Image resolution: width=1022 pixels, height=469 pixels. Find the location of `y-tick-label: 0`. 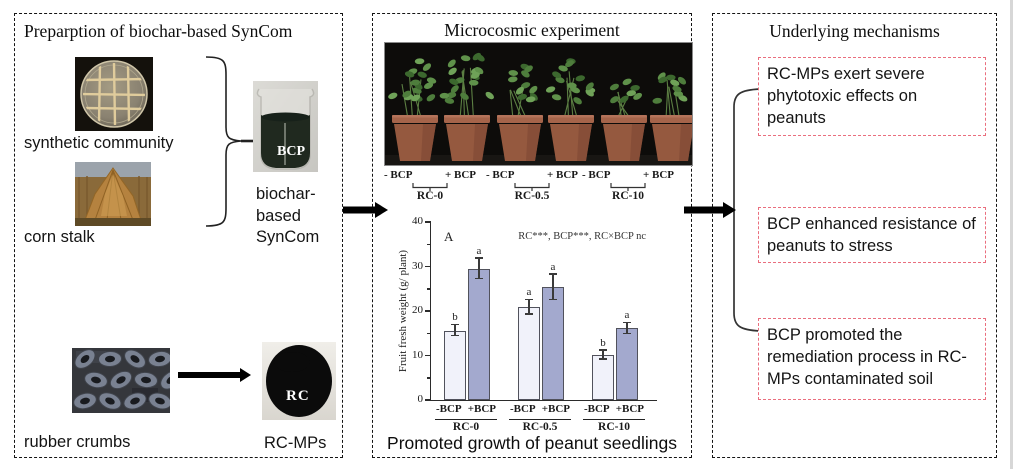

y-tick-label: 0 is located at coordinates (420, 399).